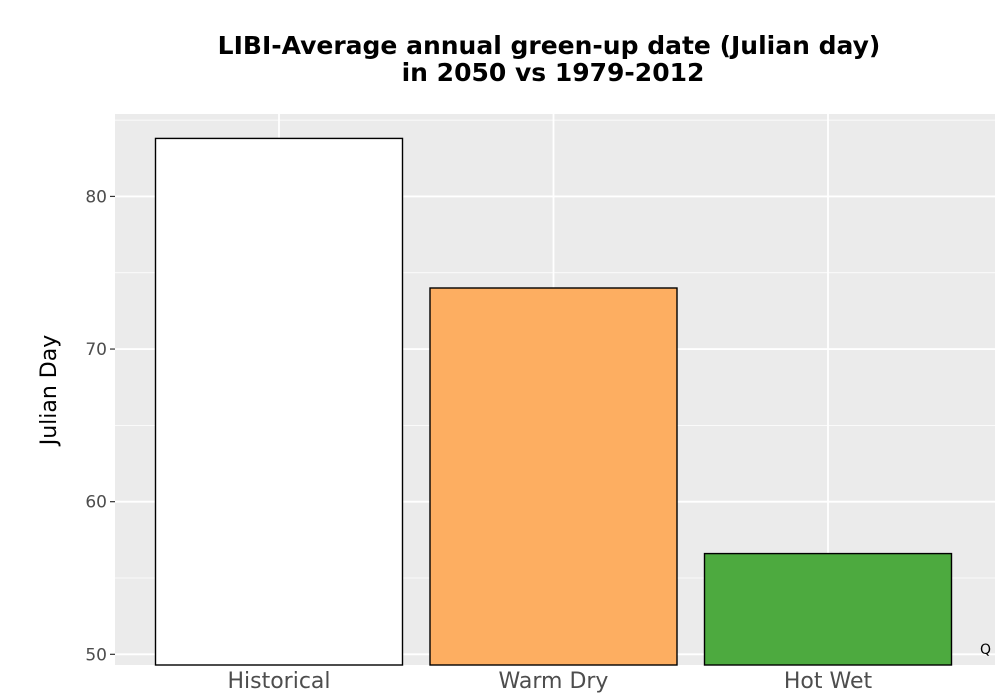 The width and height of the screenshot is (1000, 700). What do you see at coordinates (828, 681) in the screenshot?
I see `x-tick-label: Hot Wet` at bounding box center [828, 681].